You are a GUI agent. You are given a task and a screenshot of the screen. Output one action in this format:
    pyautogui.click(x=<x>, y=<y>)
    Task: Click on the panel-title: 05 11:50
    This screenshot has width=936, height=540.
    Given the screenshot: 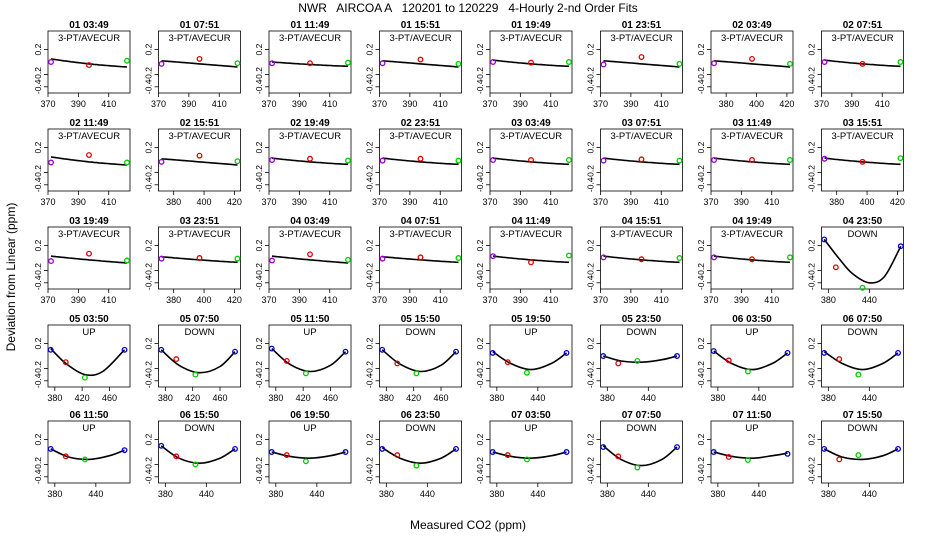 What is the action you would take?
    pyautogui.click(x=310, y=319)
    